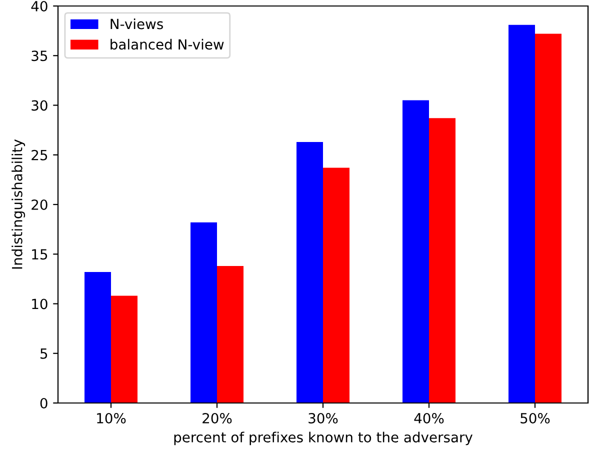 This screenshot has height=454, width=589. What do you see at coordinates (167, 44) in the screenshot?
I see `legend-label: balanced N-view` at bounding box center [167, 44].